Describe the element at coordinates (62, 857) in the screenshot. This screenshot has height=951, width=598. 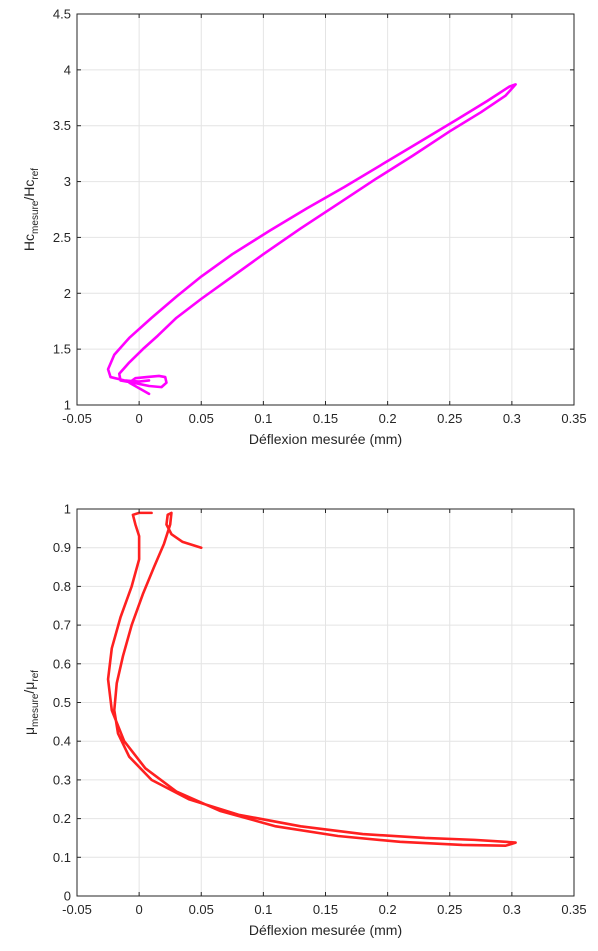
I see `y-tick-label: 0.1` at that location.